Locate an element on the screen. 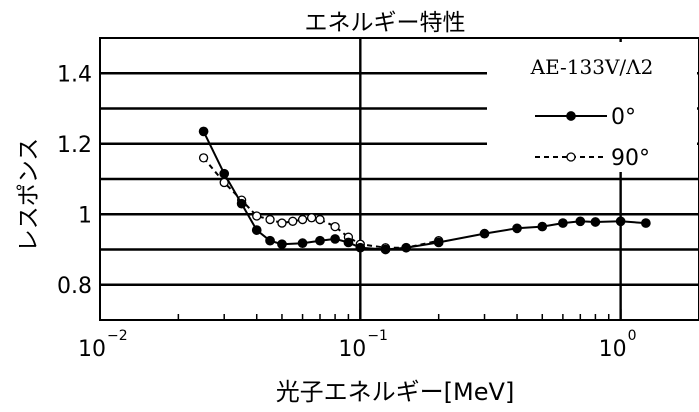 The width and height of the screenshot is (699, 412). legend-header: AE-133V/Λ2 is located at coordinates (592, 67).